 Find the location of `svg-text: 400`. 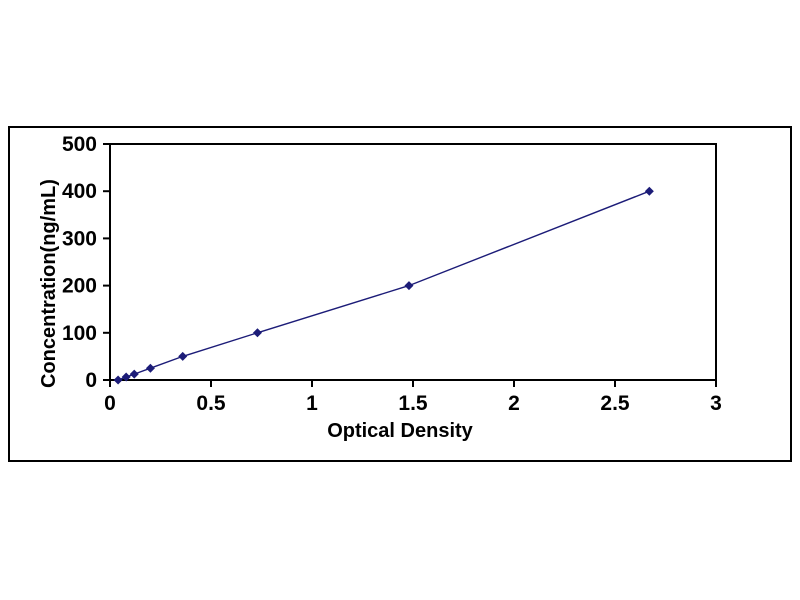

svg-text: 400 is located at coordinates (79, 191).